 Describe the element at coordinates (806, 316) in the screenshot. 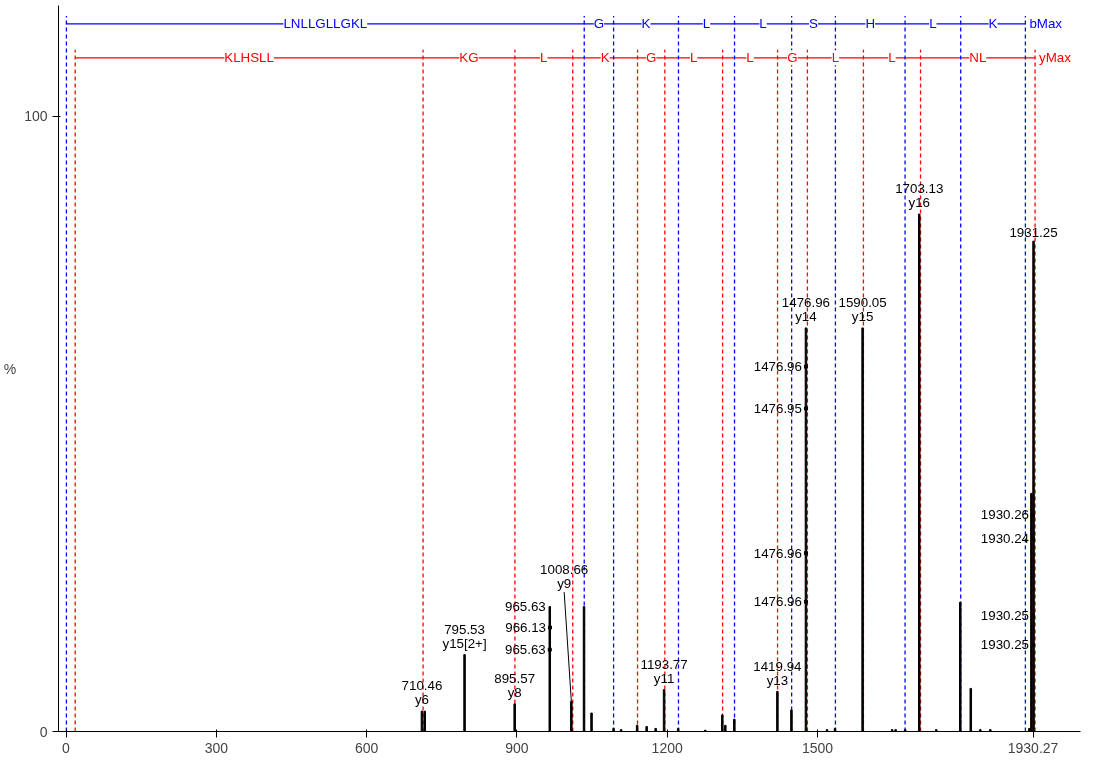

I see `annotation: y14` at that location.